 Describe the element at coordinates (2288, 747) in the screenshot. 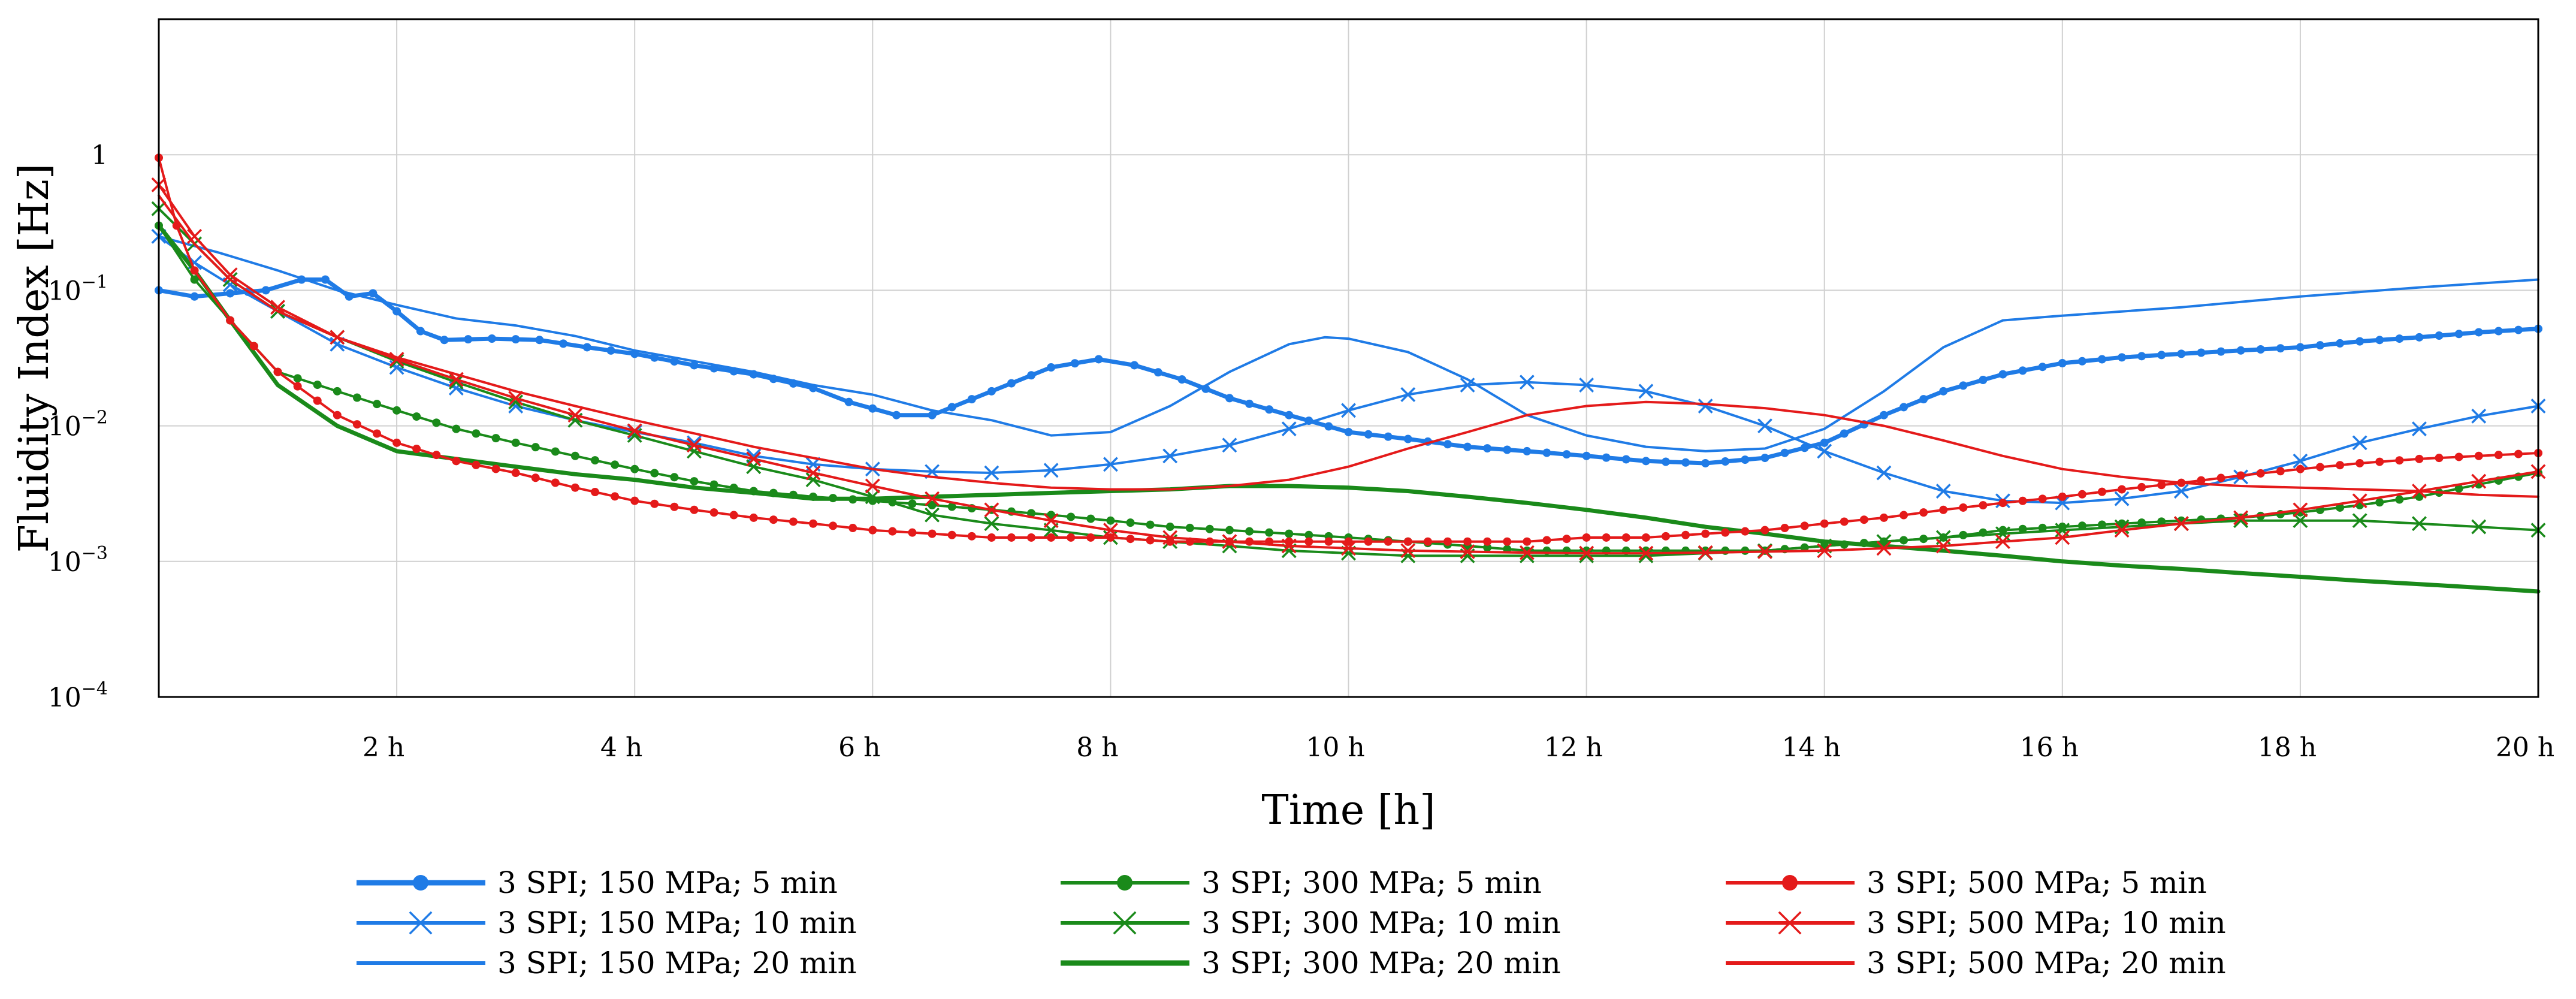

I see `x-tick-label: 18 h` at that location.